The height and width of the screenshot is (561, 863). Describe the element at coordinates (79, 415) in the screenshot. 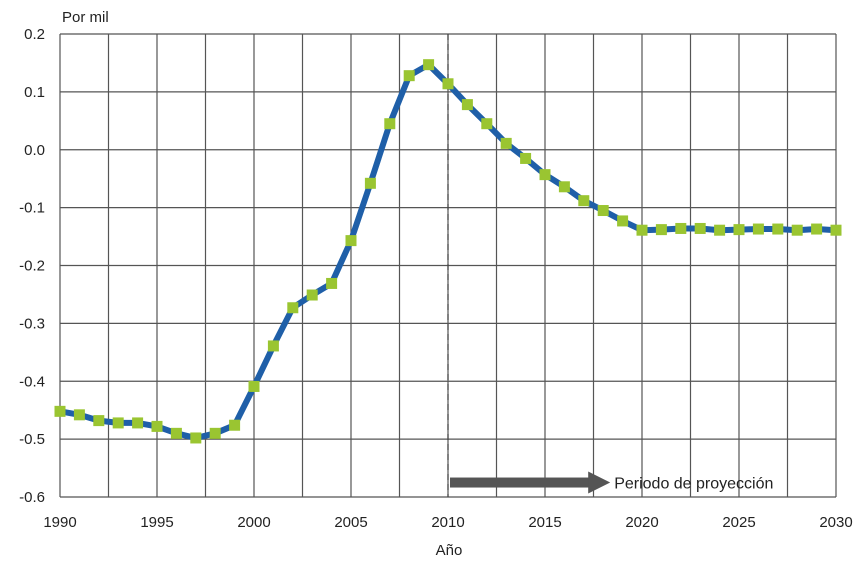

I see `data-point-1991` at that location.